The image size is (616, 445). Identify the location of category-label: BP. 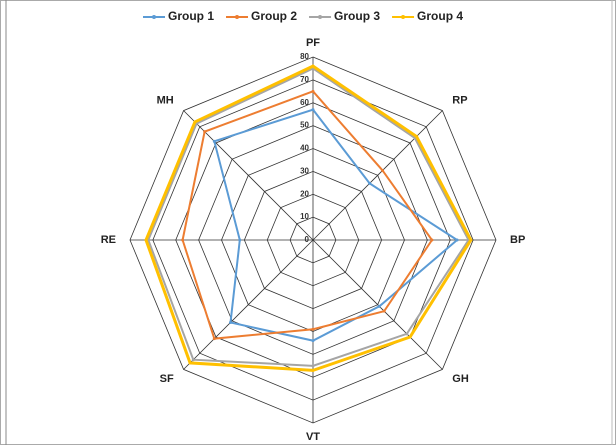
(517, 240).